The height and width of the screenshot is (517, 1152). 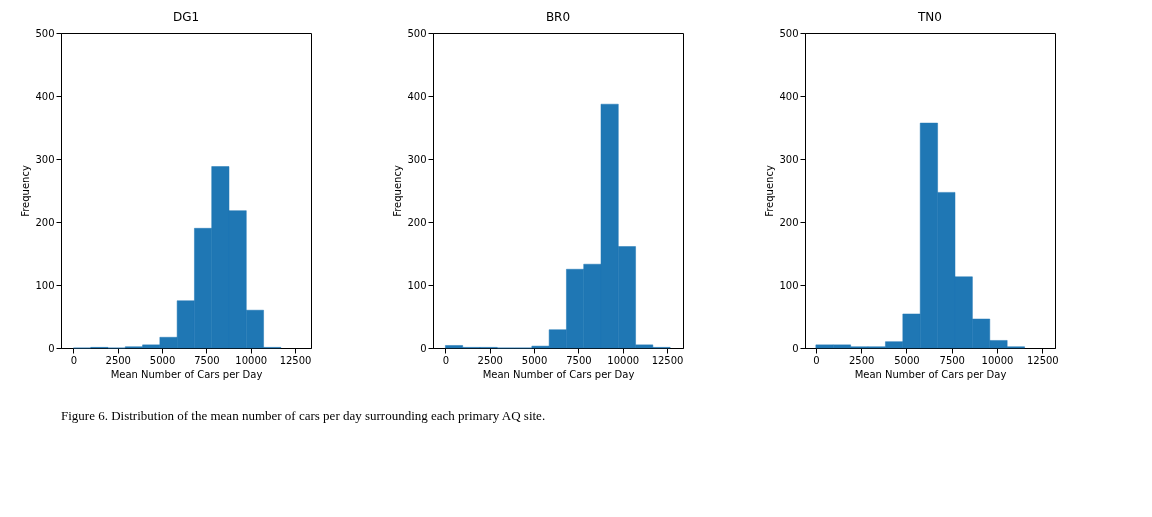 What do you see at coordinates (929, 17) in the screenshot?
I see `chart-title: TN0` at bounding box center [929, 17].